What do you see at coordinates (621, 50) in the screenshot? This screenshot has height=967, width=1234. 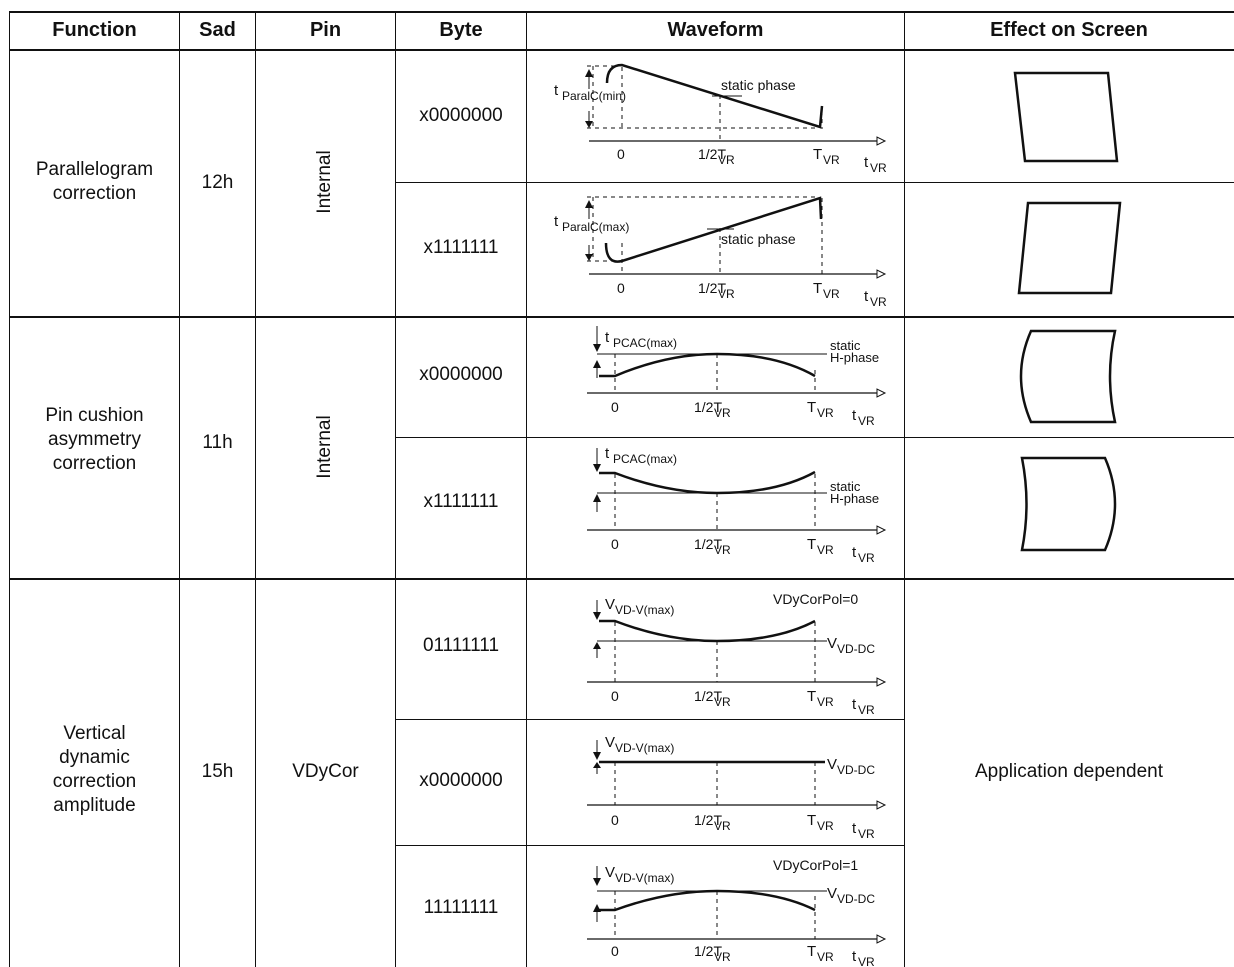 I see `header-bottom-border` at bounding box center [621, 50].